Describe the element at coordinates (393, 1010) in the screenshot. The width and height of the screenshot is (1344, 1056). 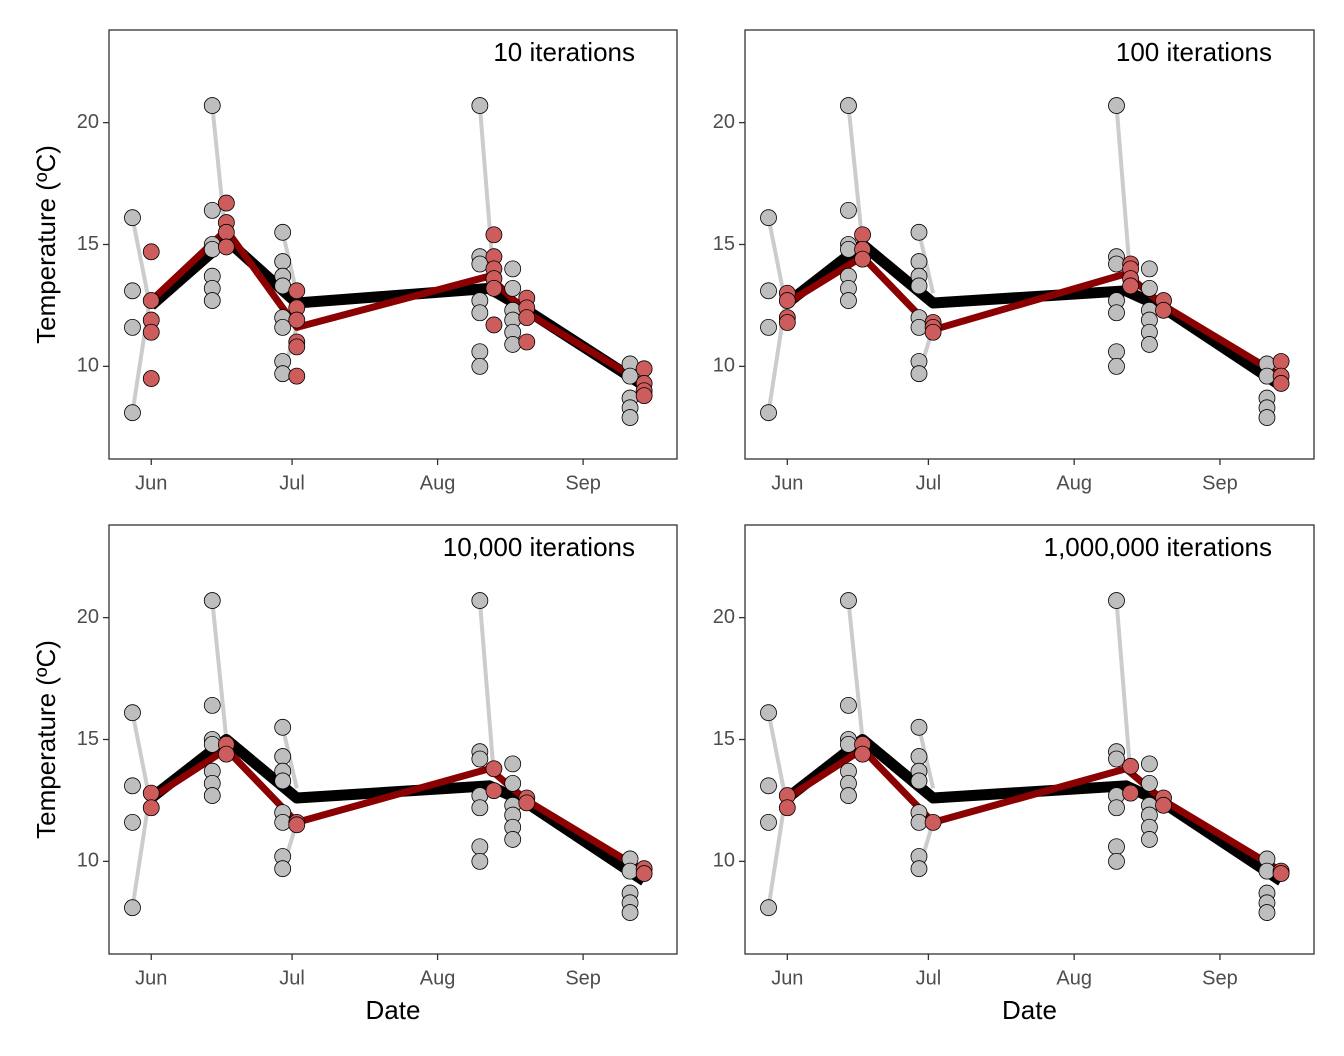
I see `x-axis-label: Date` at that location.